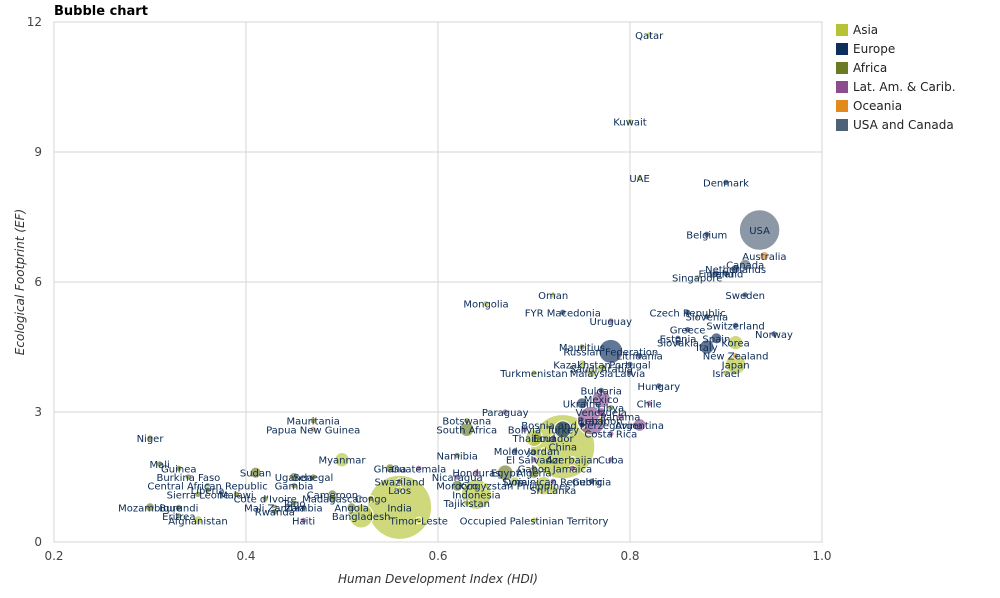 This screenshot has height=598, width=1000. What do you see at coordinates (896, 67) in the screenshot?
I see `legend-item-africa: Africa` at bounding box center [896, 67].